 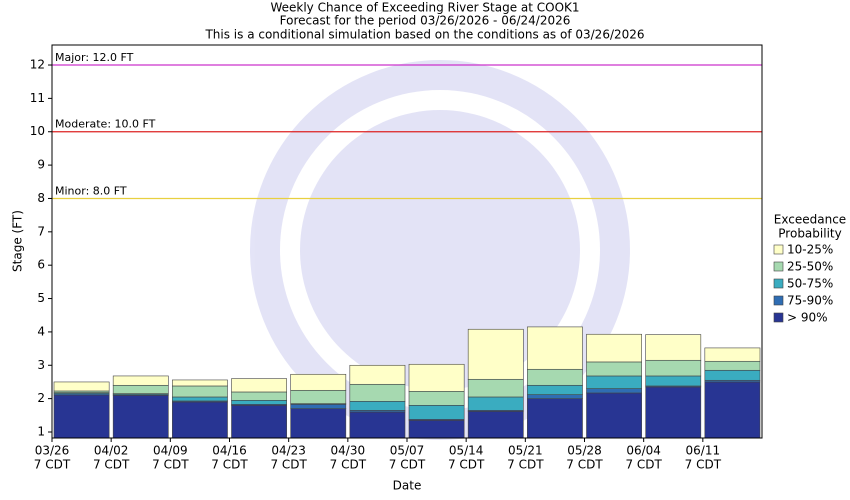 I want to click on y-tick-label: 8, so click(x=41, y=198).